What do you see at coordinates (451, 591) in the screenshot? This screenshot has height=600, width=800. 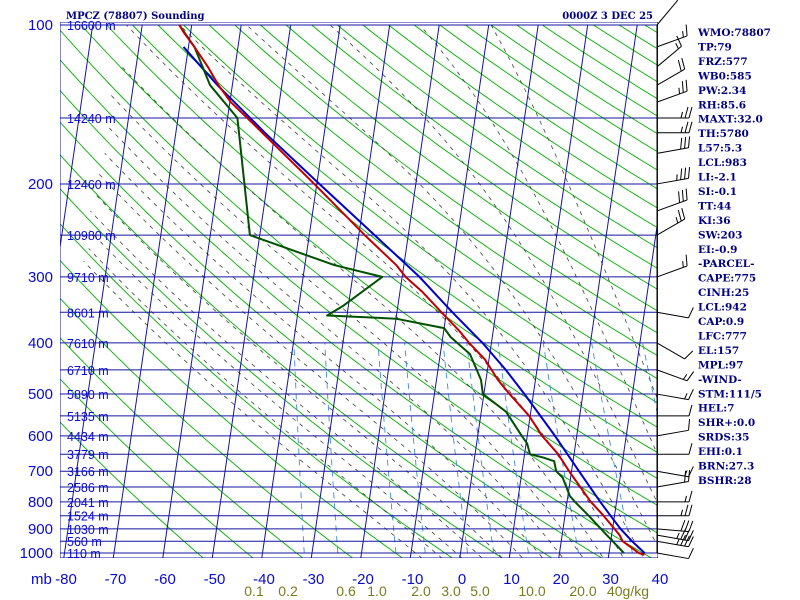 I see `mixing-ratio-tick-label: 3.0` at bounding box center [451, 591].